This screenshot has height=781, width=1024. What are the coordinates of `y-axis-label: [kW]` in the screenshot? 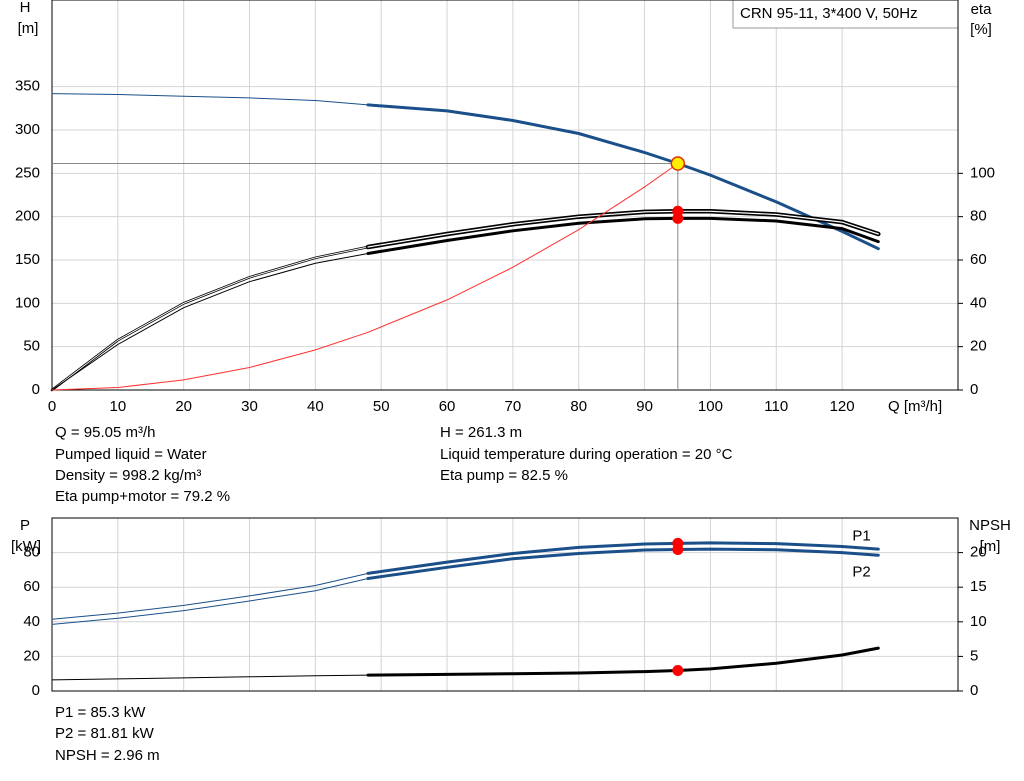 It's located at (26, 546).